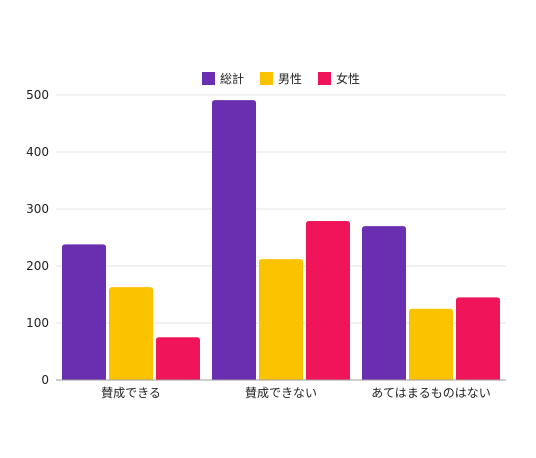 The width and height of the screenshot is (536, 458). Describe the element at coordinates (131, 393) in the screenshot. I see `x-category-label: 賛成できる` at that location.